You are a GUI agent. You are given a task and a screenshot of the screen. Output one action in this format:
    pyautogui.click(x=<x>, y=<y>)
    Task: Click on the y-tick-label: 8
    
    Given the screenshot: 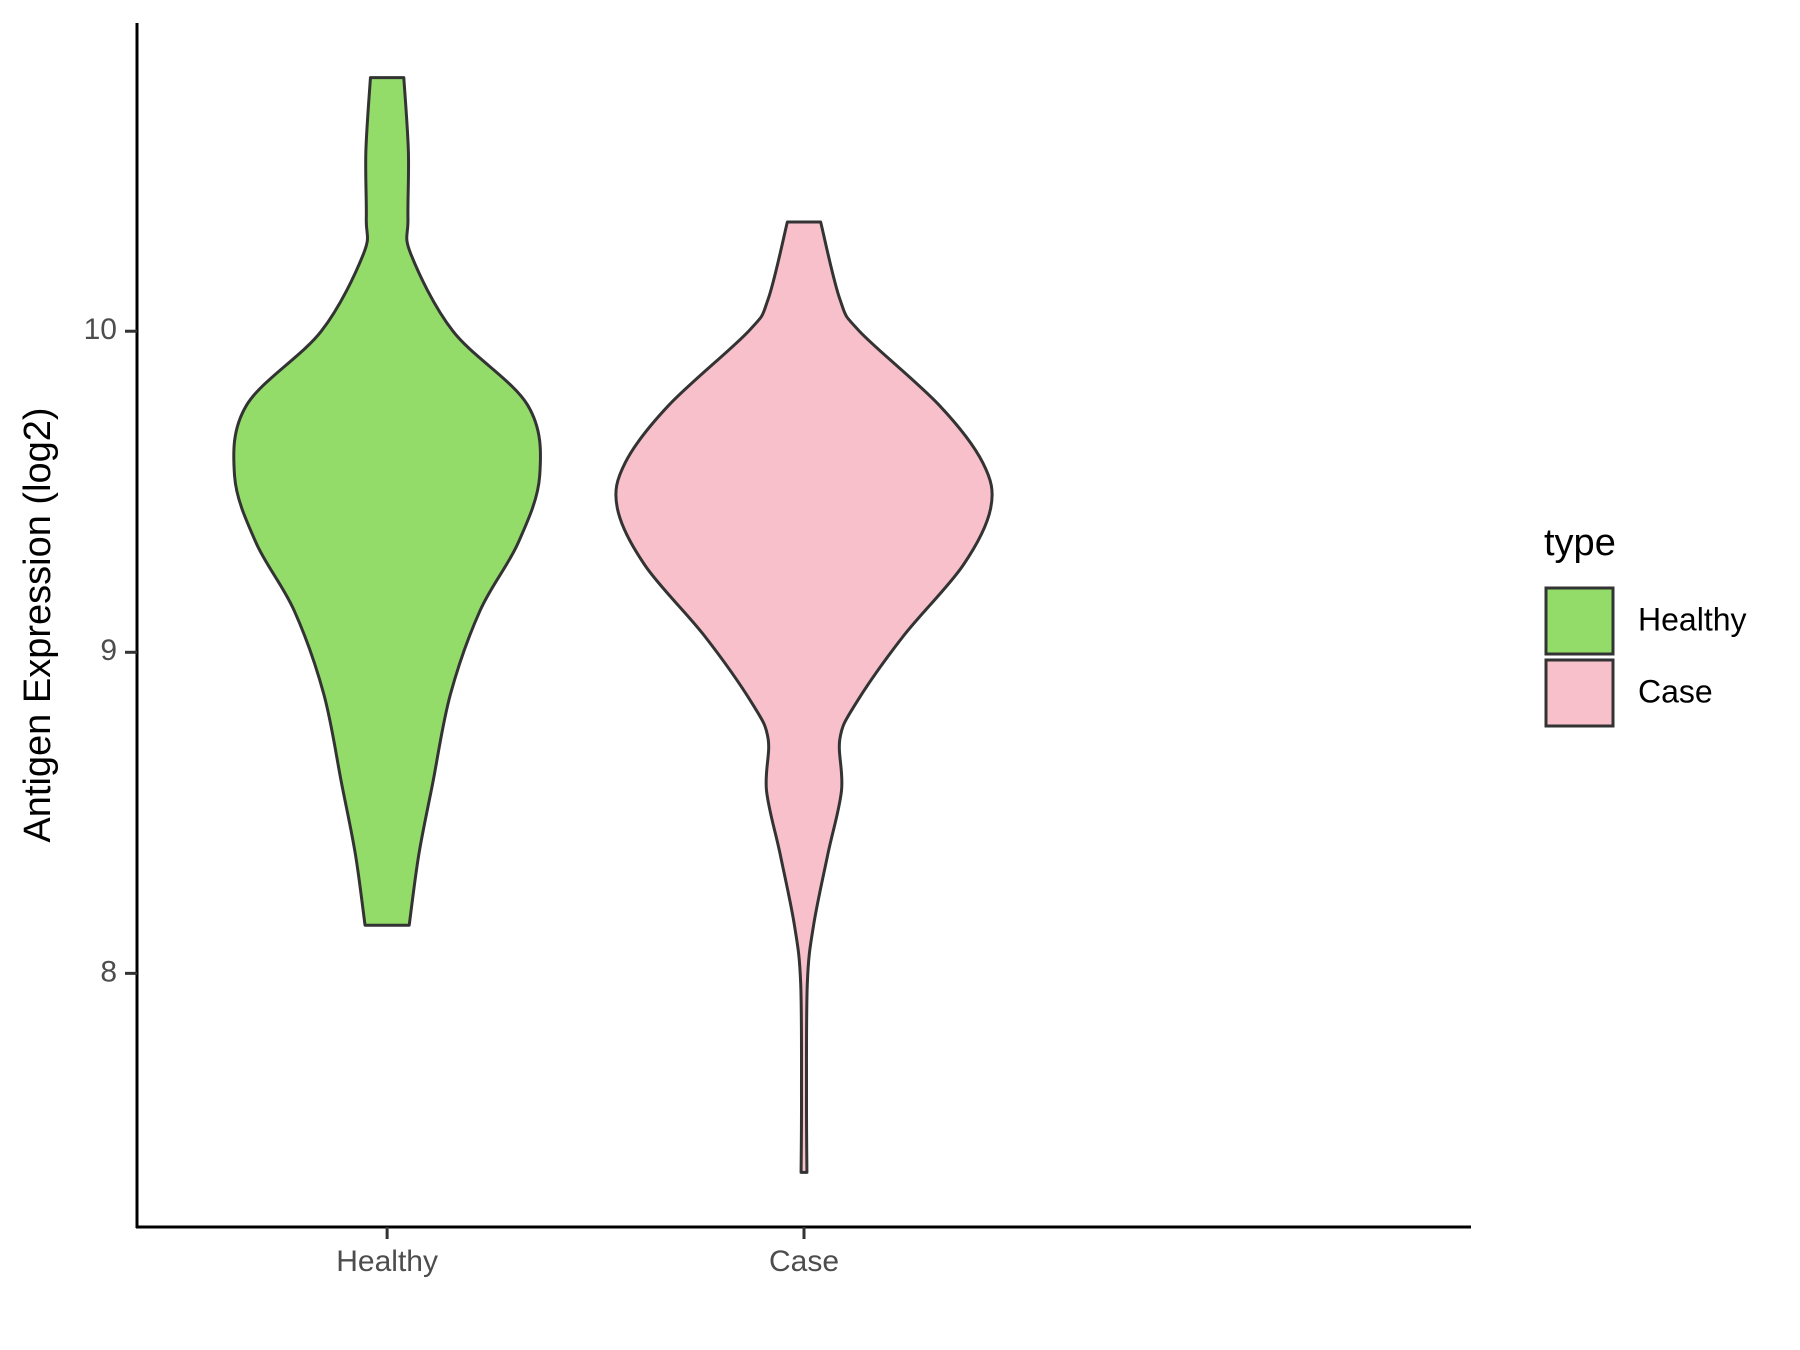 What is the action you would take?
    pyautogui.click(x=108, y=971)
    